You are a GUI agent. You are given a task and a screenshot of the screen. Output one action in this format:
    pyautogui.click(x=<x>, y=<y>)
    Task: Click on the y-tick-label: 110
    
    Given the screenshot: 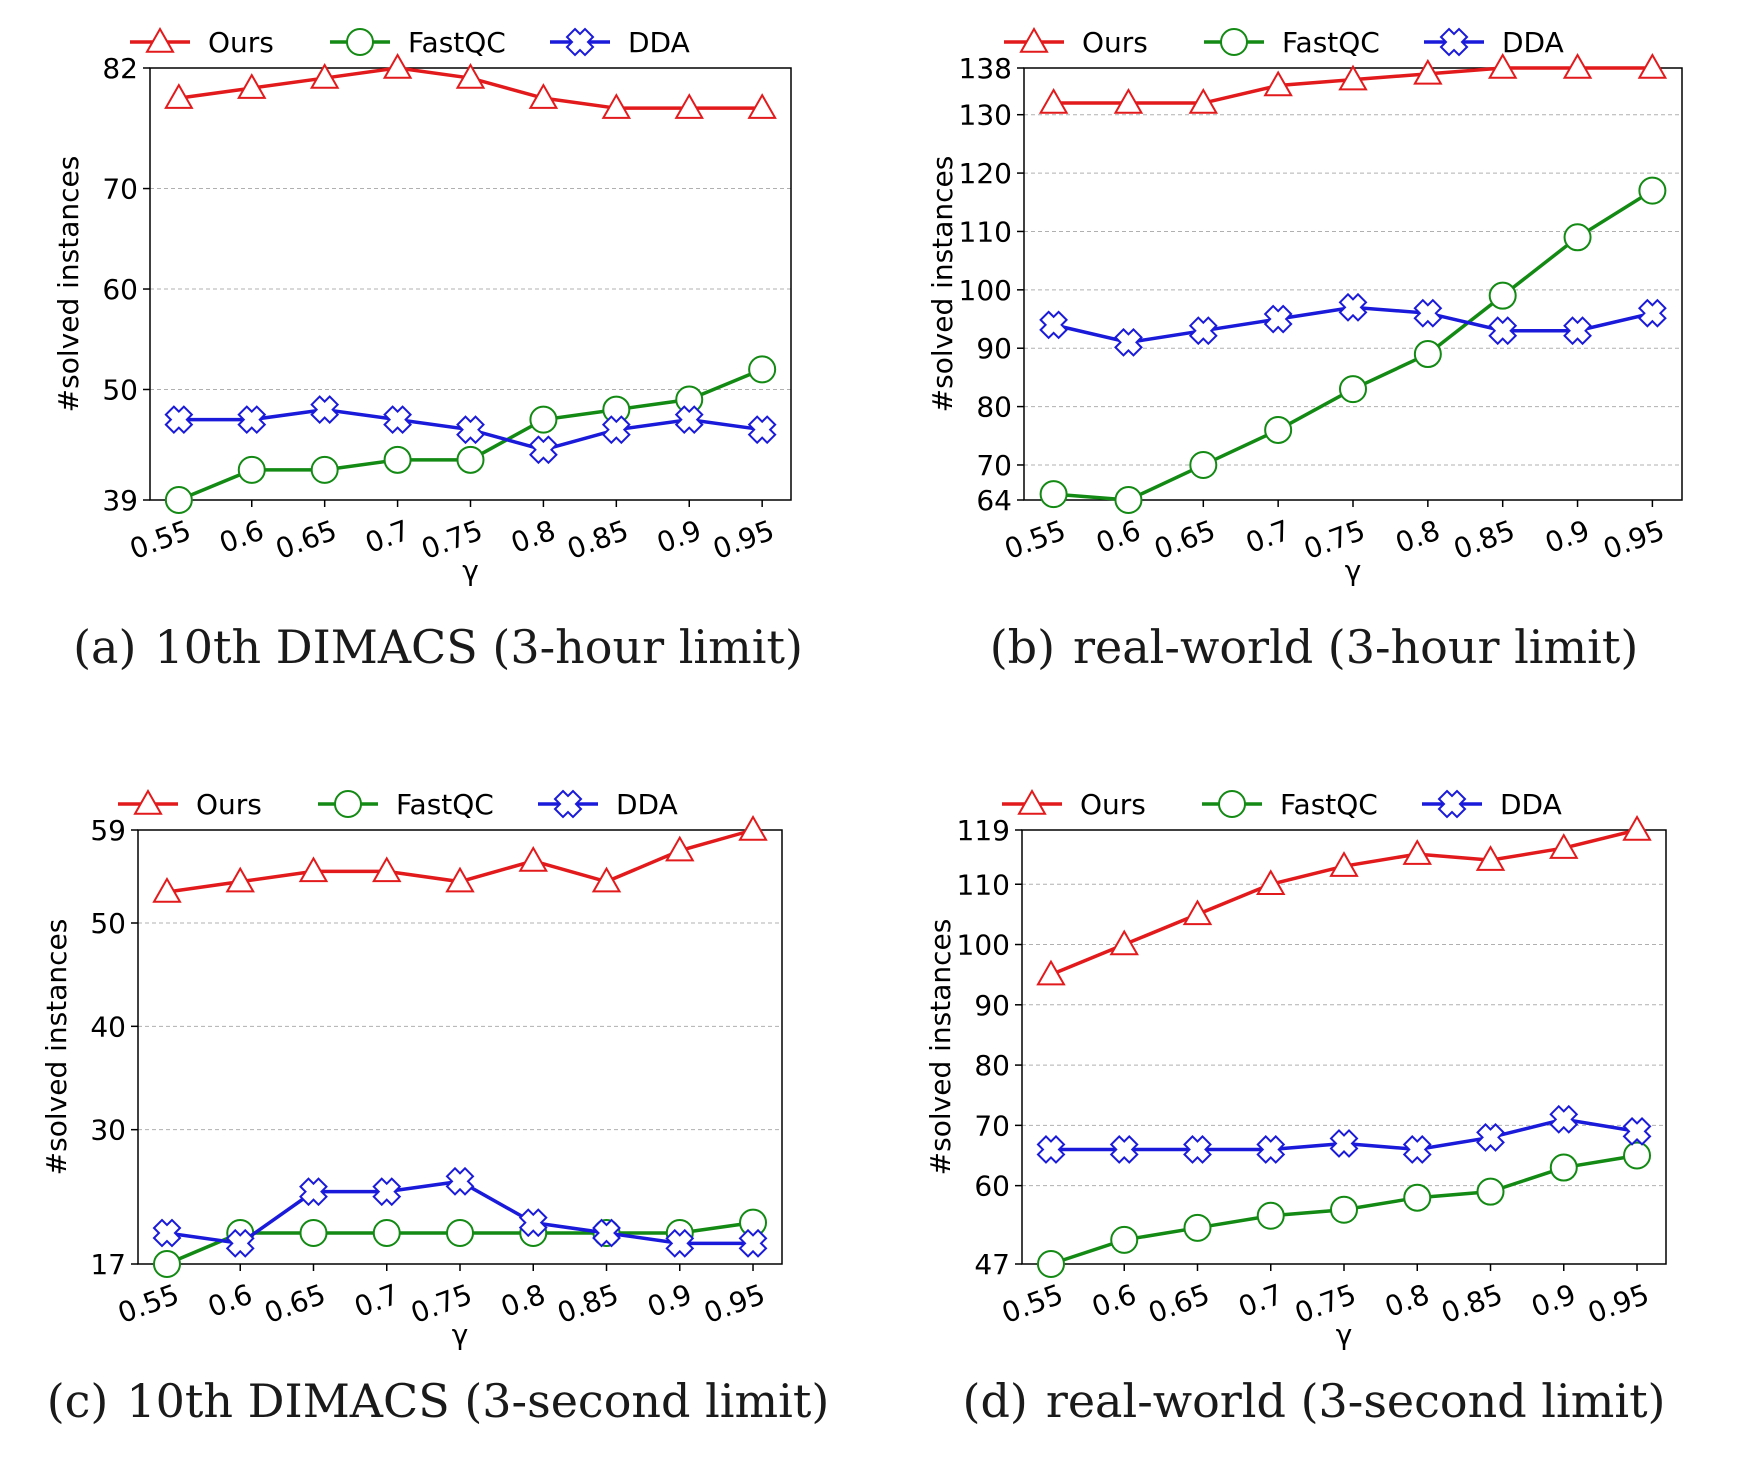 What is the action you would take?
    pyautogui.click(x=983, y=884)
    